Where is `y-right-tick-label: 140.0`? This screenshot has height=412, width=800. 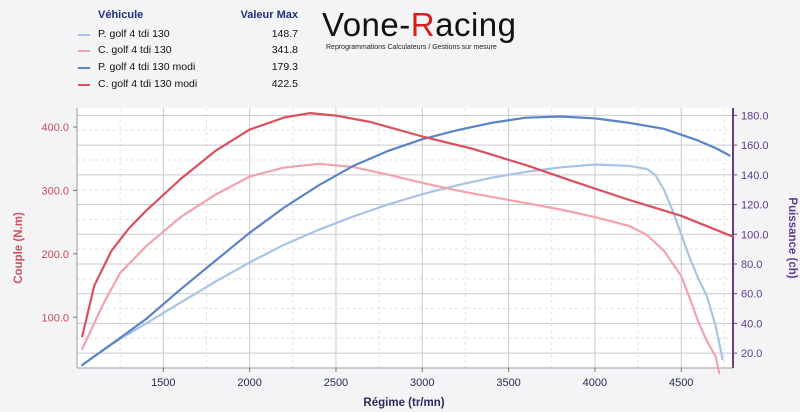 y-right-tick-label: 140.0 is located at coordinates (755, 176).